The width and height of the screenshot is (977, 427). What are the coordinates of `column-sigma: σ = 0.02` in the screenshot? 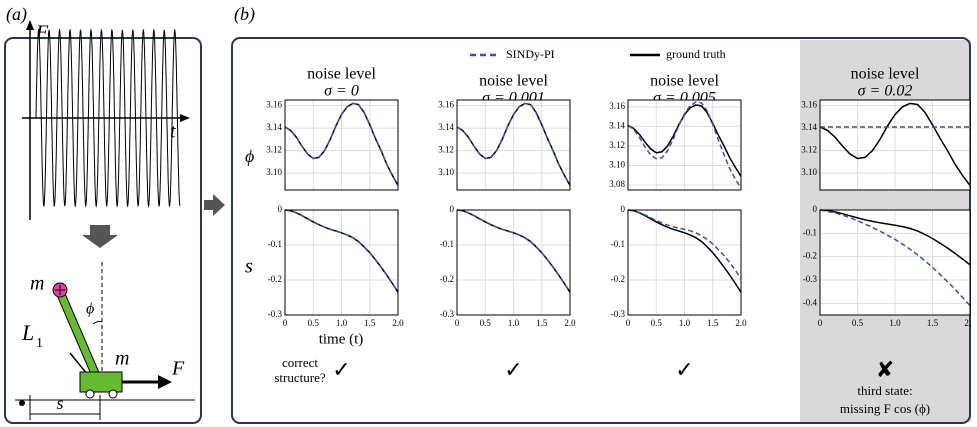 It's located at (885, 91).